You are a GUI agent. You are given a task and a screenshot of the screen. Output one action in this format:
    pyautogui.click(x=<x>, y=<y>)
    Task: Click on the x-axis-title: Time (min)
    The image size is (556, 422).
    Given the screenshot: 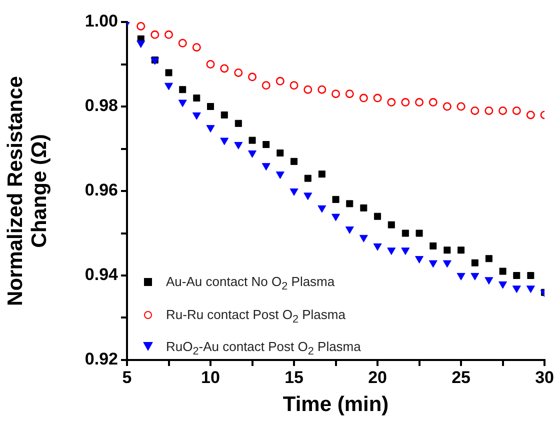 What is the action you would take?
    pyautogui.click(x=335, y=404)
    